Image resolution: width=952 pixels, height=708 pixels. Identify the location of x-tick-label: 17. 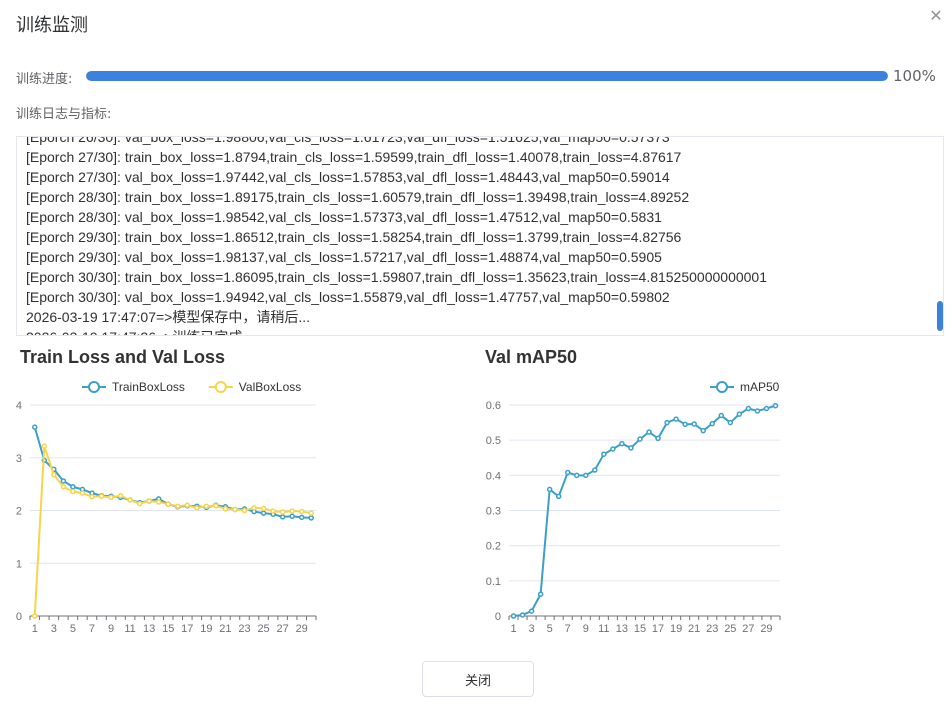
(187, 629).